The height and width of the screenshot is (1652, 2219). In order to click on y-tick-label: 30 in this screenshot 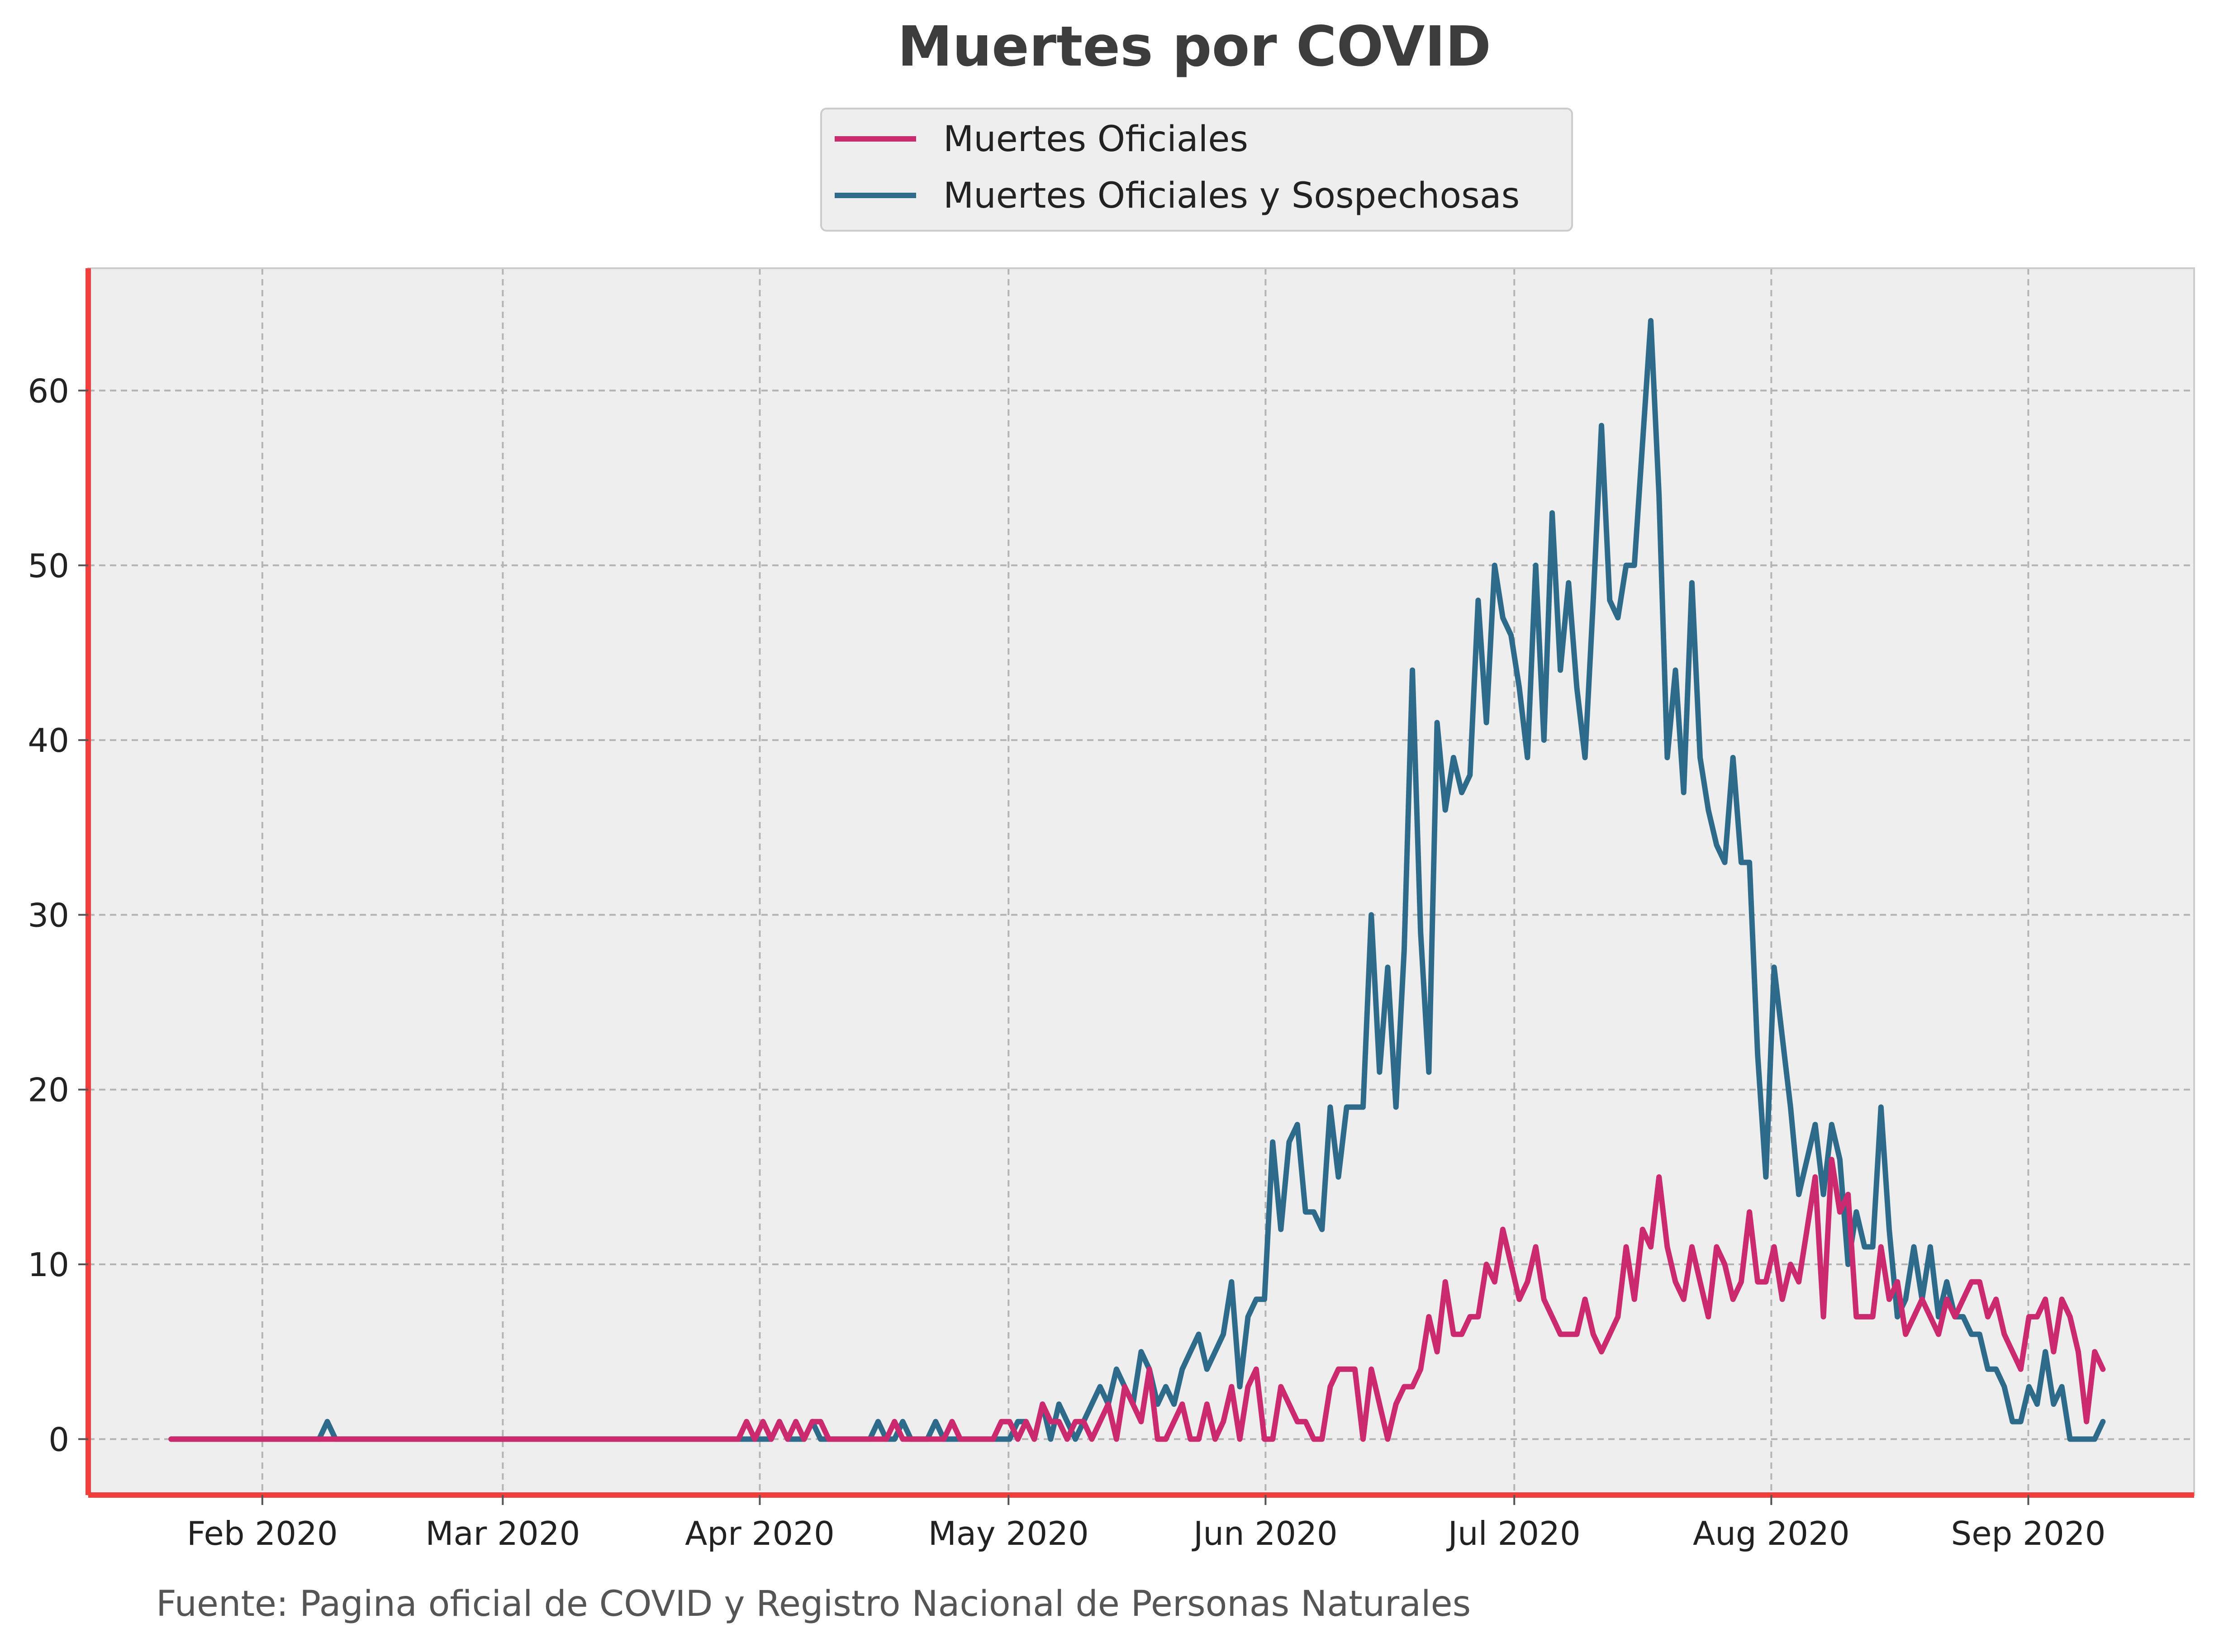, I will do `click(48, 915)`.